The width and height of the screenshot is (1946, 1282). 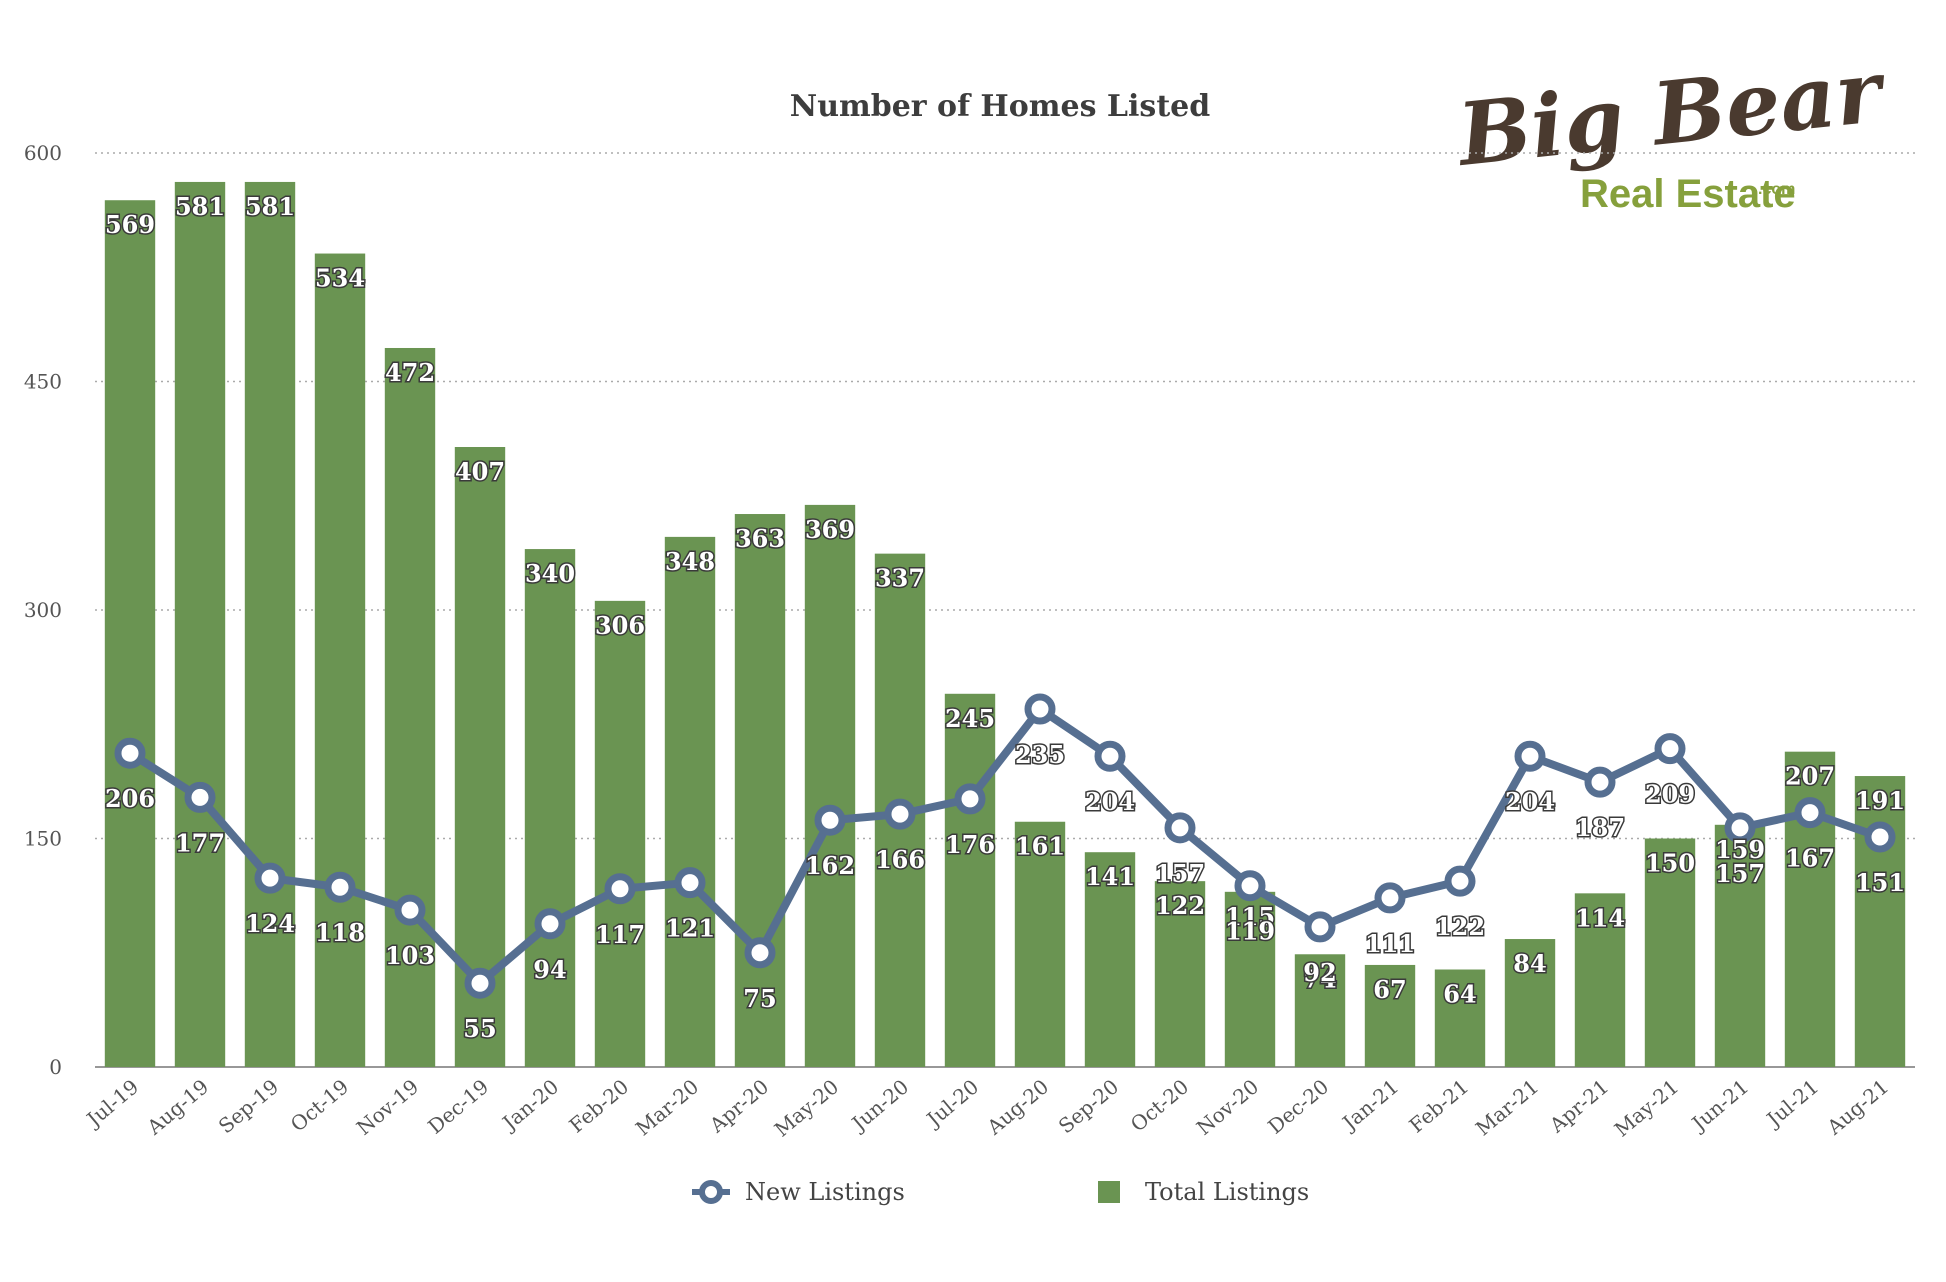 I want to click on logo-line1: Big Bear, so click(x=1671, y=114).